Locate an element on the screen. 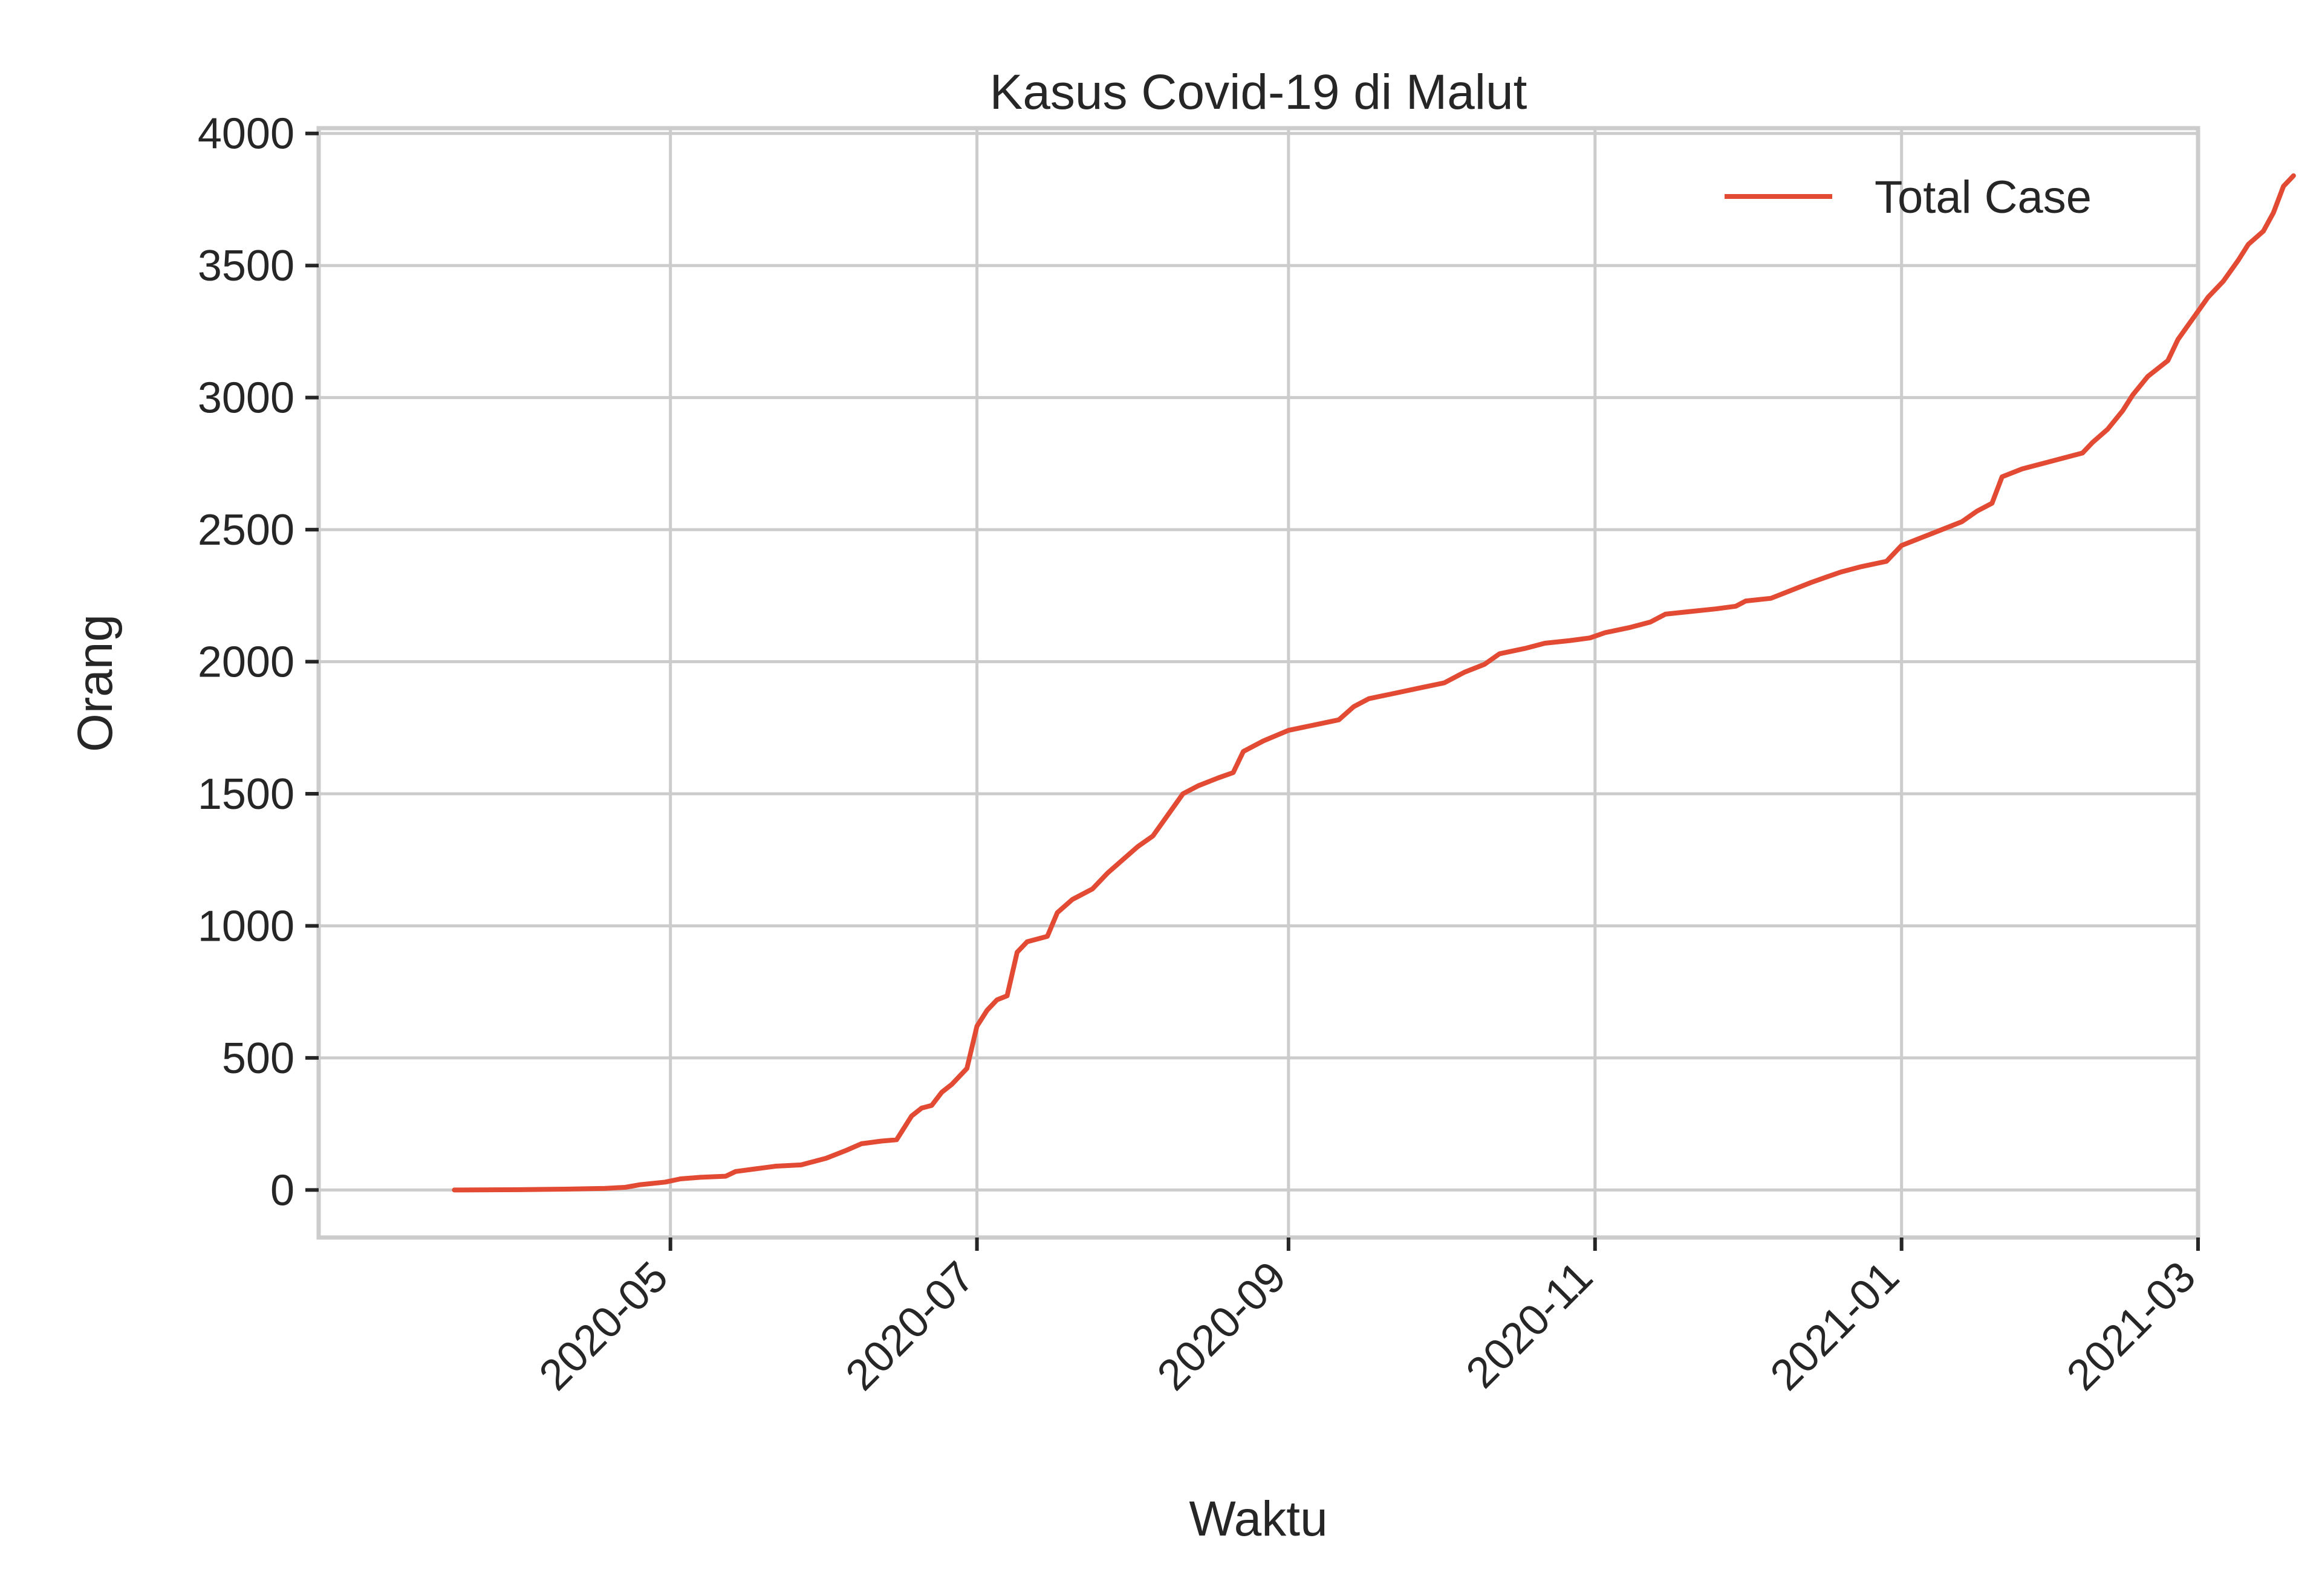 Image resolution: width=2322 pixels, height=1596 pixels. y-tick-label: 0 is located at coordinates (282, 1190).